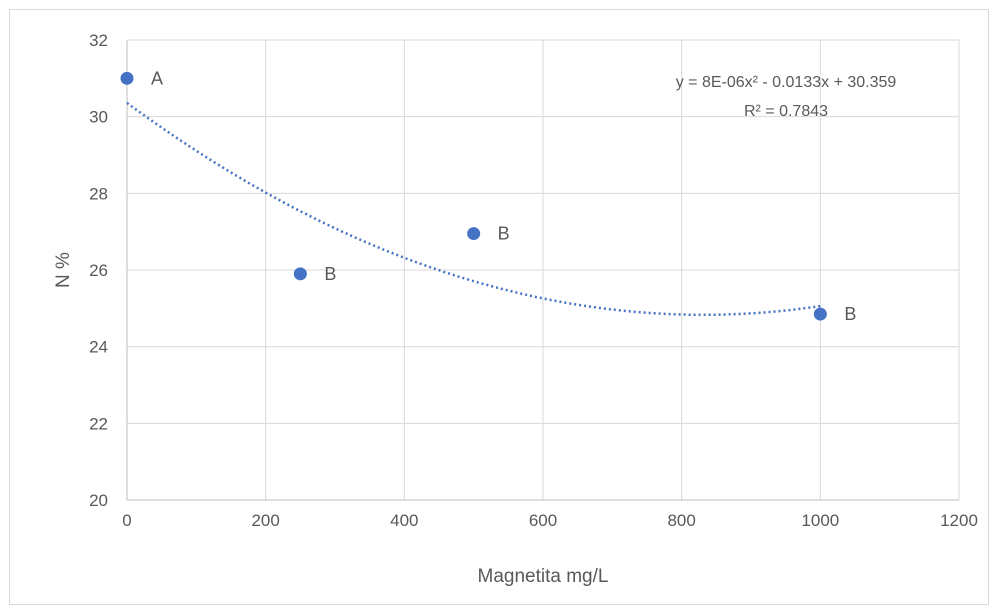  What do you see at coordinates (157, 78) in the screenshot?
I see `data-label: A` at bounding box center [157, 78].